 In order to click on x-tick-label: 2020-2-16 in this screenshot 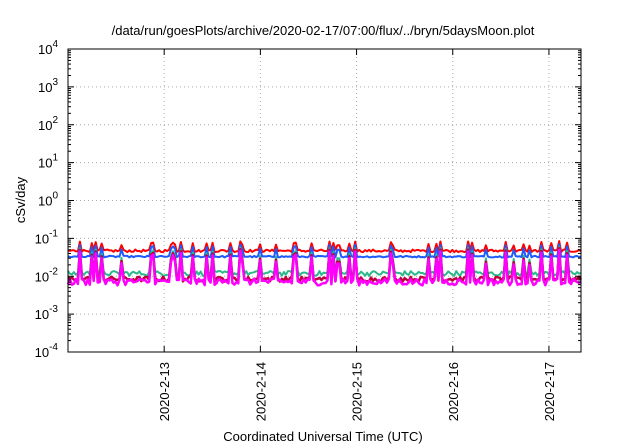, I will do `click(453, 391)`.